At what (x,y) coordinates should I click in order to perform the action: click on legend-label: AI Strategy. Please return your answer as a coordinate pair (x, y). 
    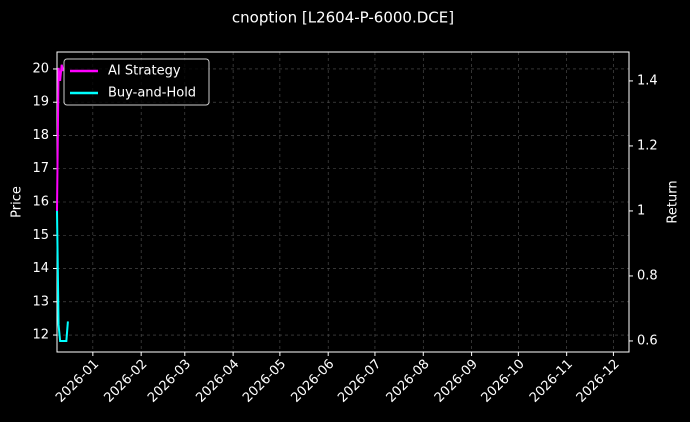
    Looking at the image, I should click on (144, 71).